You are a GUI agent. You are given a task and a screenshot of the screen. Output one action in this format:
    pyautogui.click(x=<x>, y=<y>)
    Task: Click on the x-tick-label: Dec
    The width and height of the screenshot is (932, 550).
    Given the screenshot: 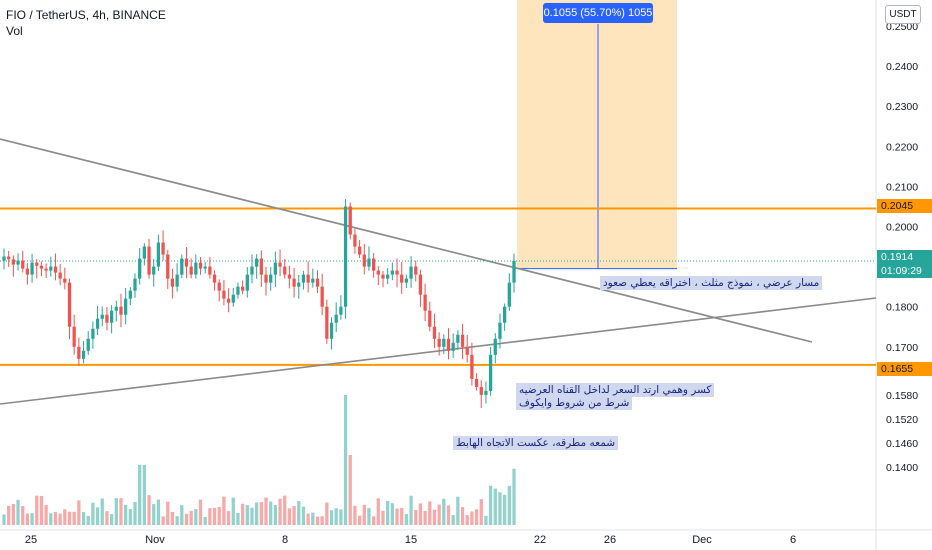 What is the action you would take?
    pyautogui.click(x=702, y=540)
    